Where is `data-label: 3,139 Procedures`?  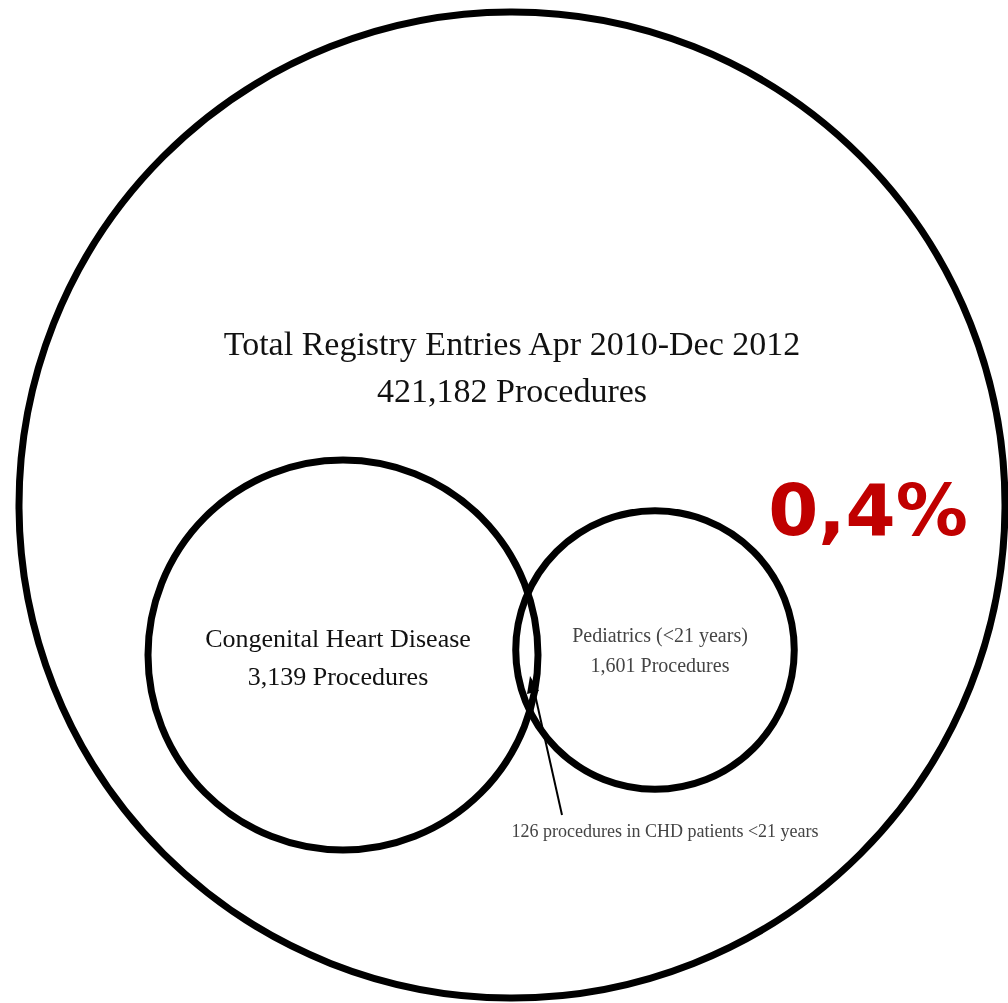
data-label: 3,139 Procedures is located at coordinates (338, 676).